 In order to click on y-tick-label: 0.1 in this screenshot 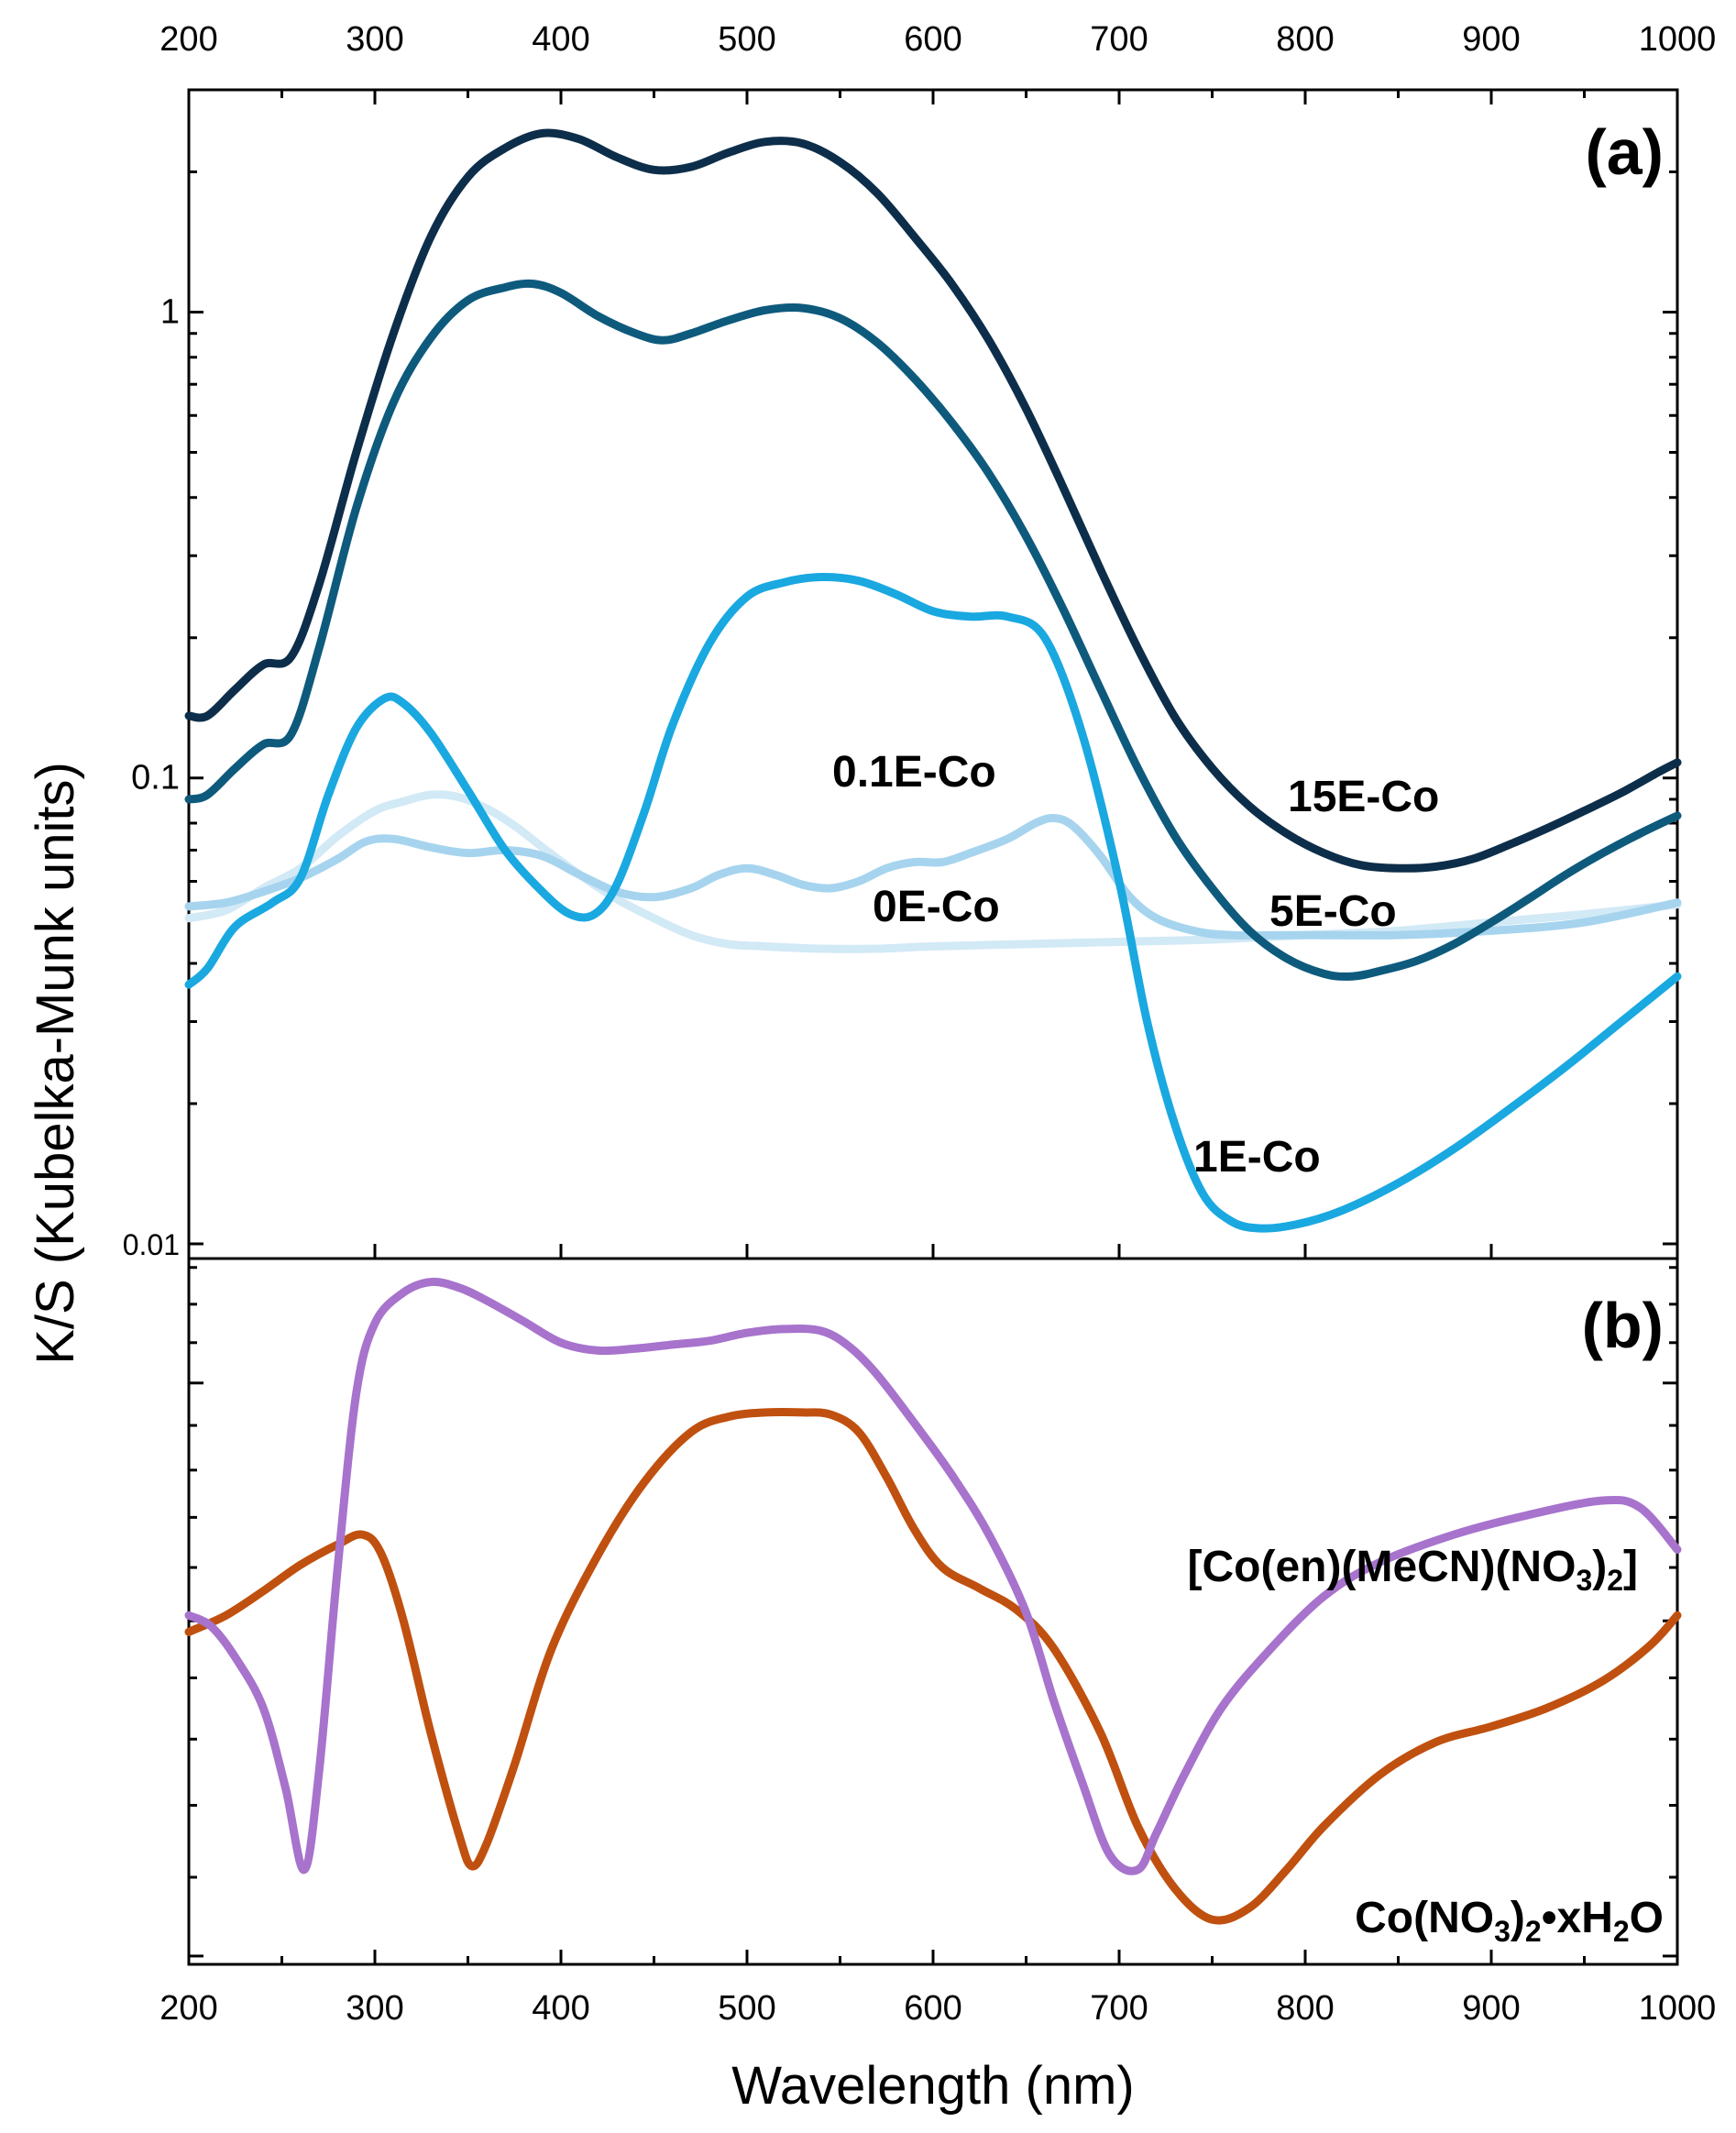, I will do `click(155, 778)`.